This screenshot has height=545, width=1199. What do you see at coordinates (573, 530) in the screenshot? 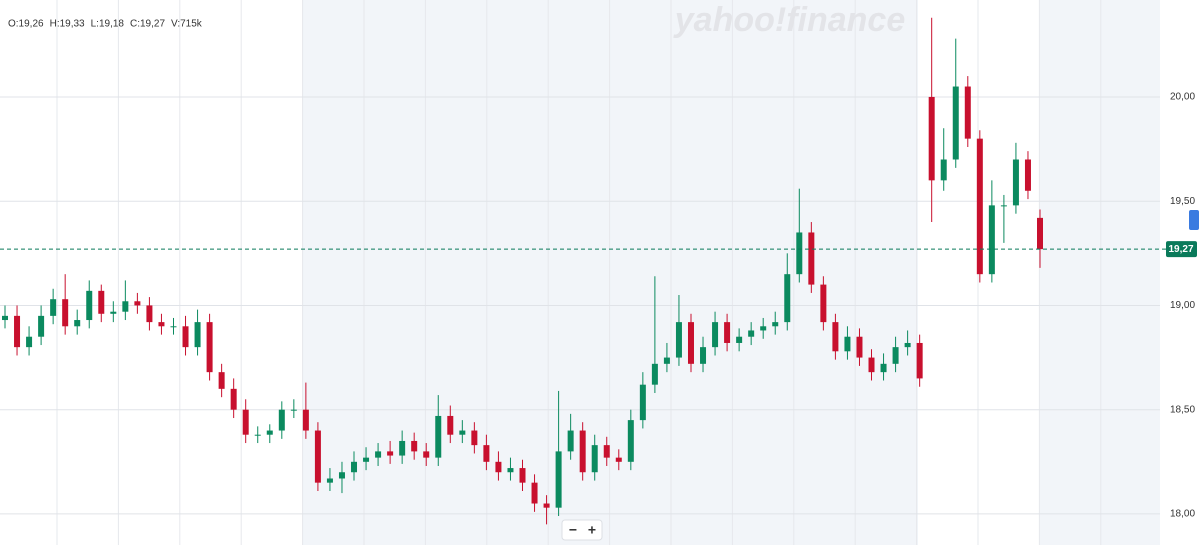
I see `zoom-button: −` at bounding box center [573, 530].